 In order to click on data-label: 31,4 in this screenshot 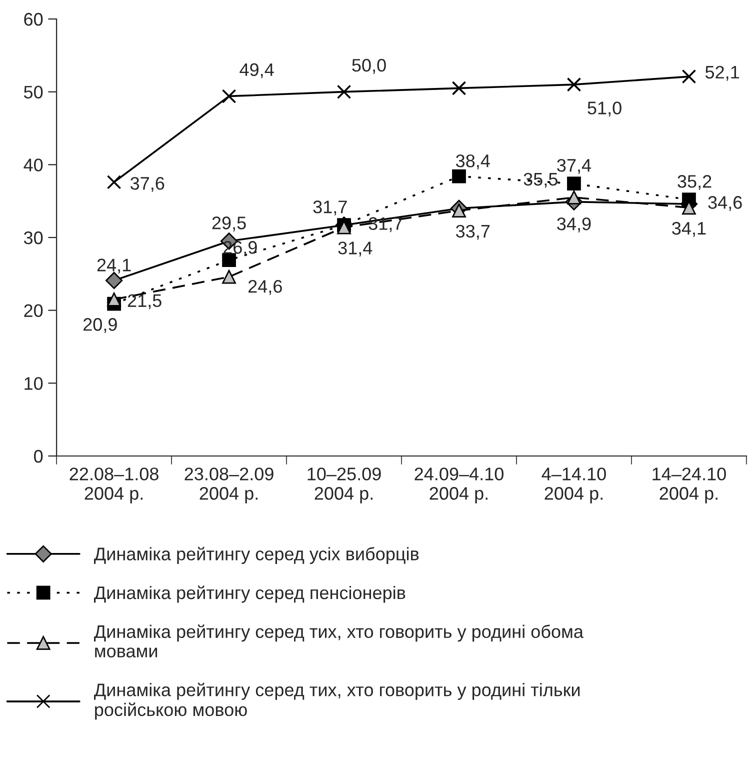, I will do `click(355, 249)`.